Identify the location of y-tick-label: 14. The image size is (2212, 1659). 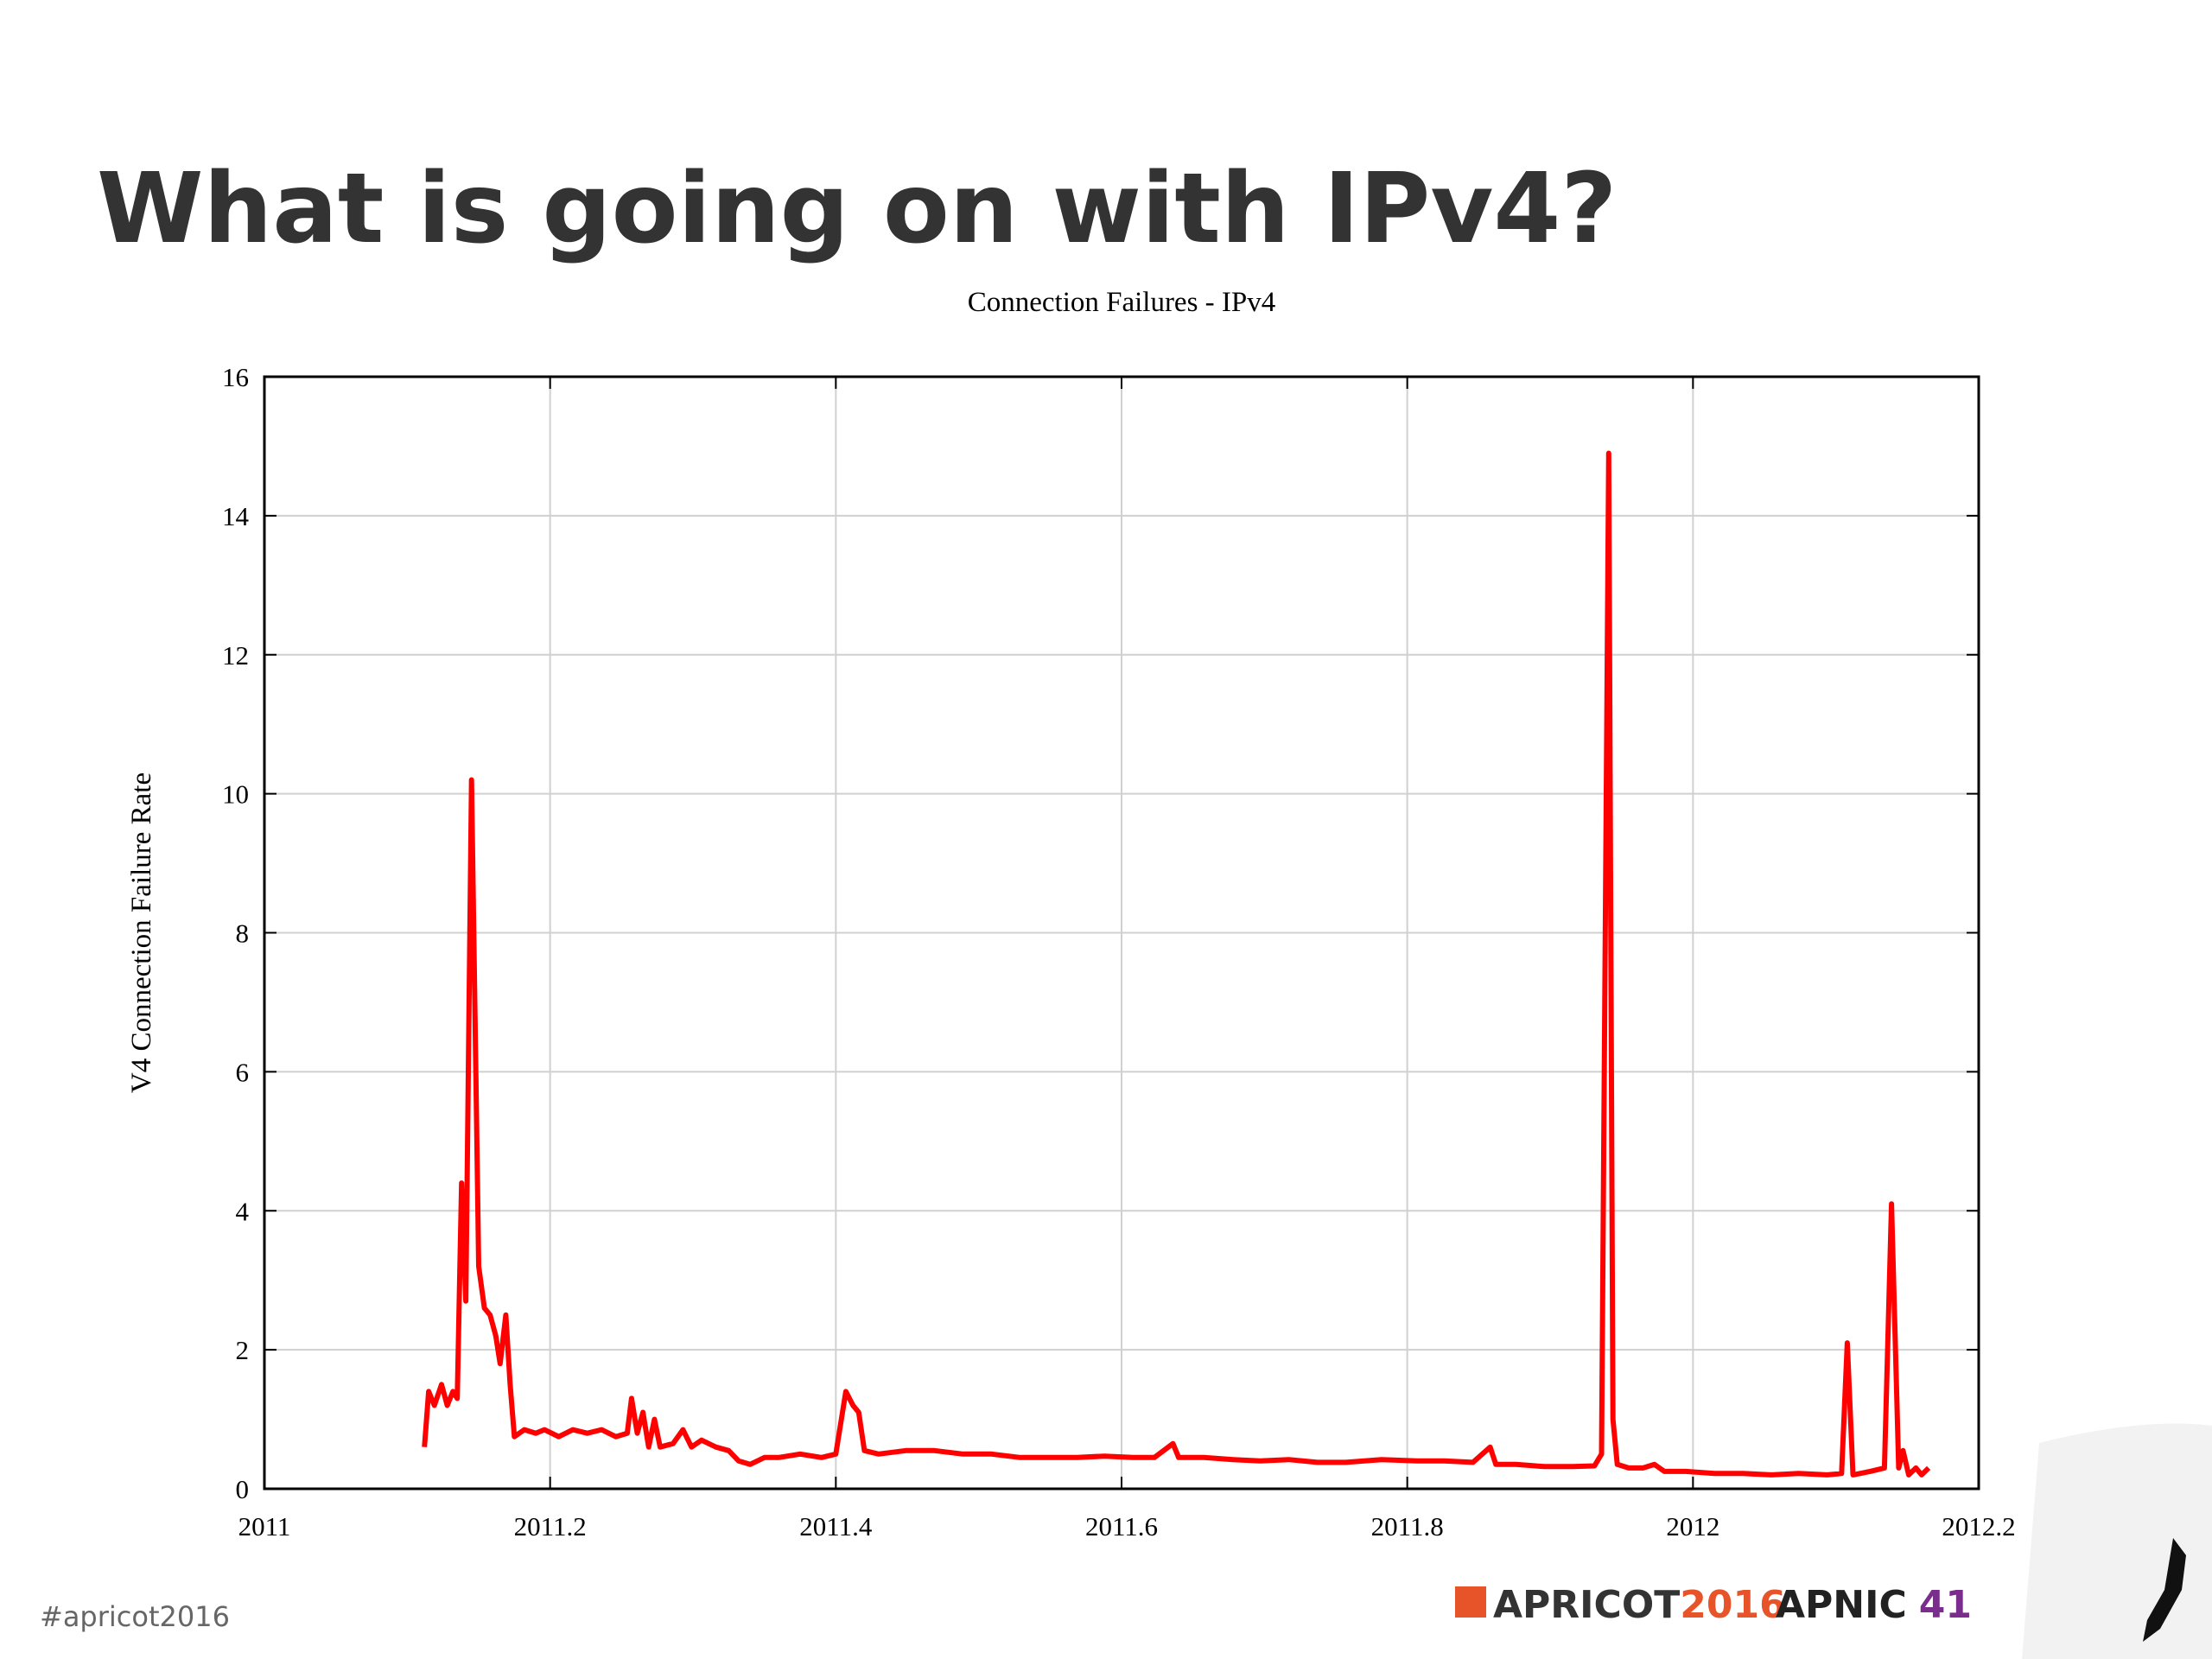
(236, 516).